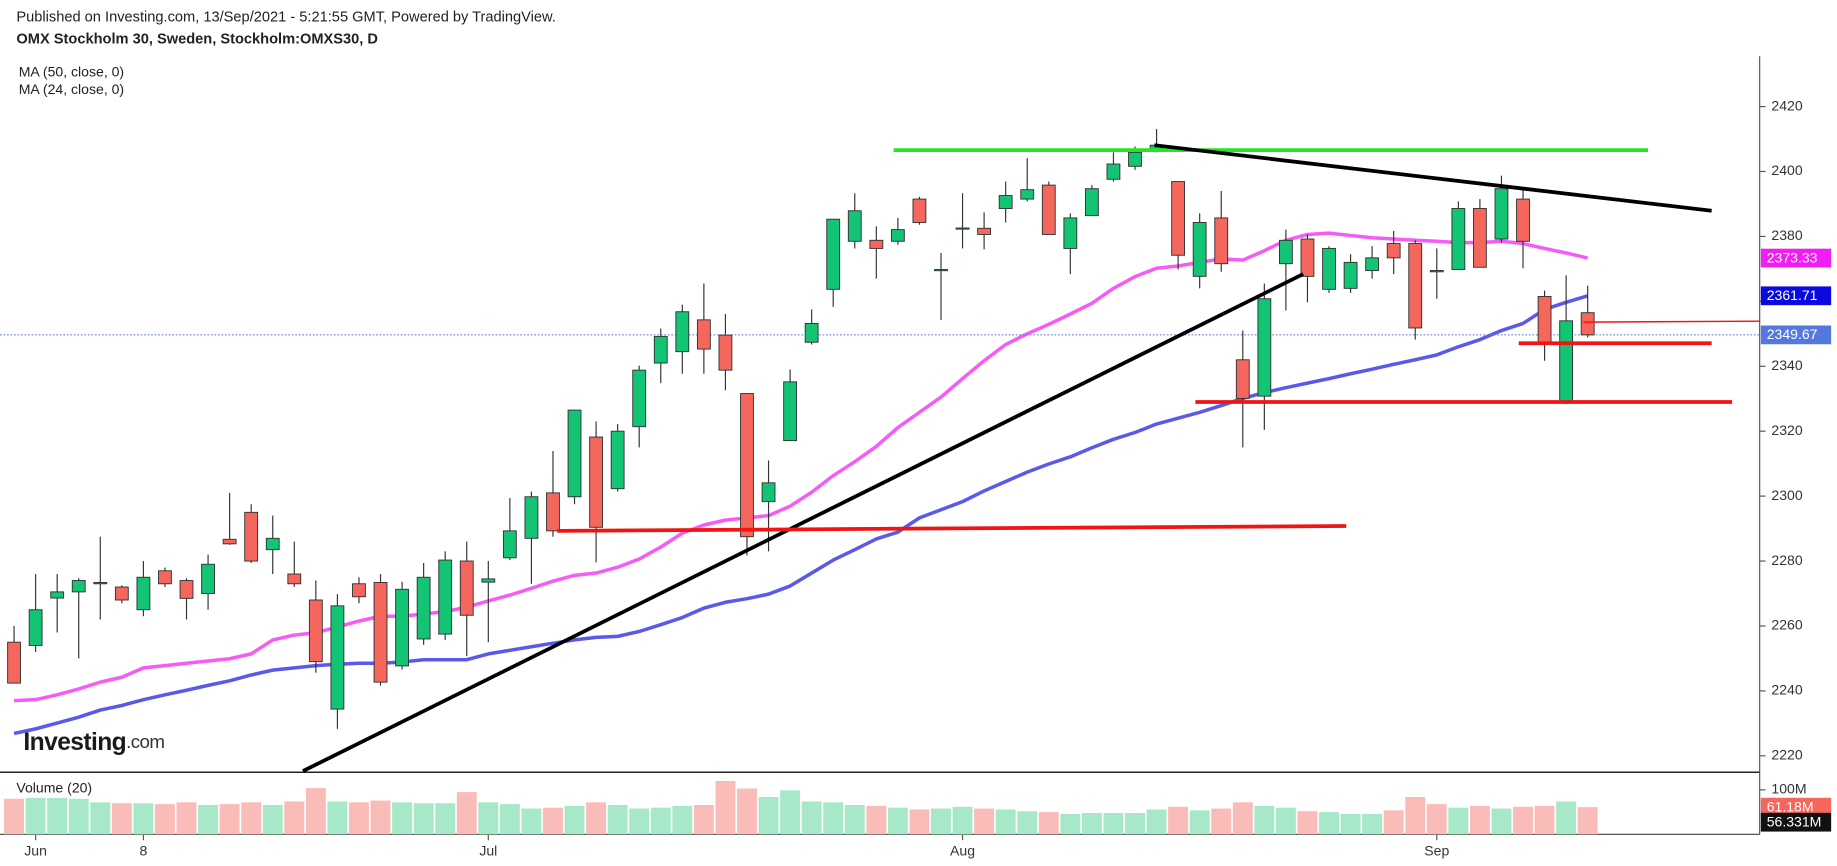 This screenshot has width=1837, height=866. What do you see at coordinates (1786, 430) in the screenshot?
I see `y-tick-label: 2320` at bounding box center [1786, 430].